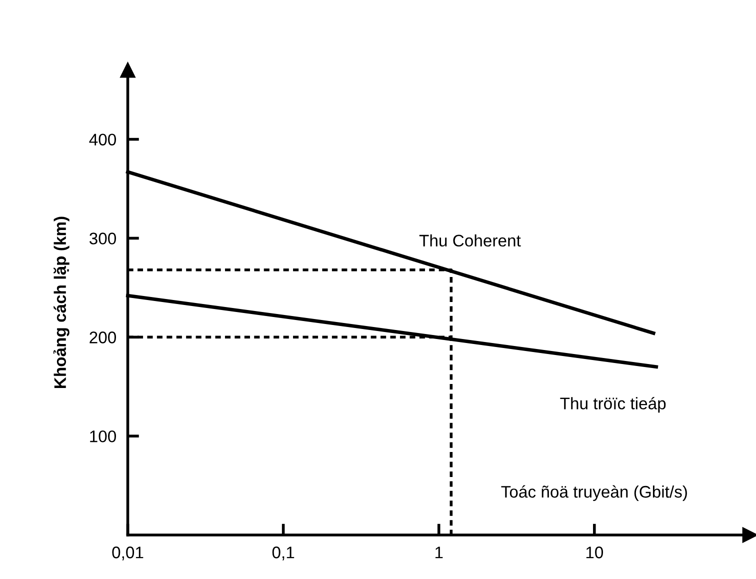 The image size is (756, 579). I want to click on series-label: Thu Coherent, so click(470, 240).